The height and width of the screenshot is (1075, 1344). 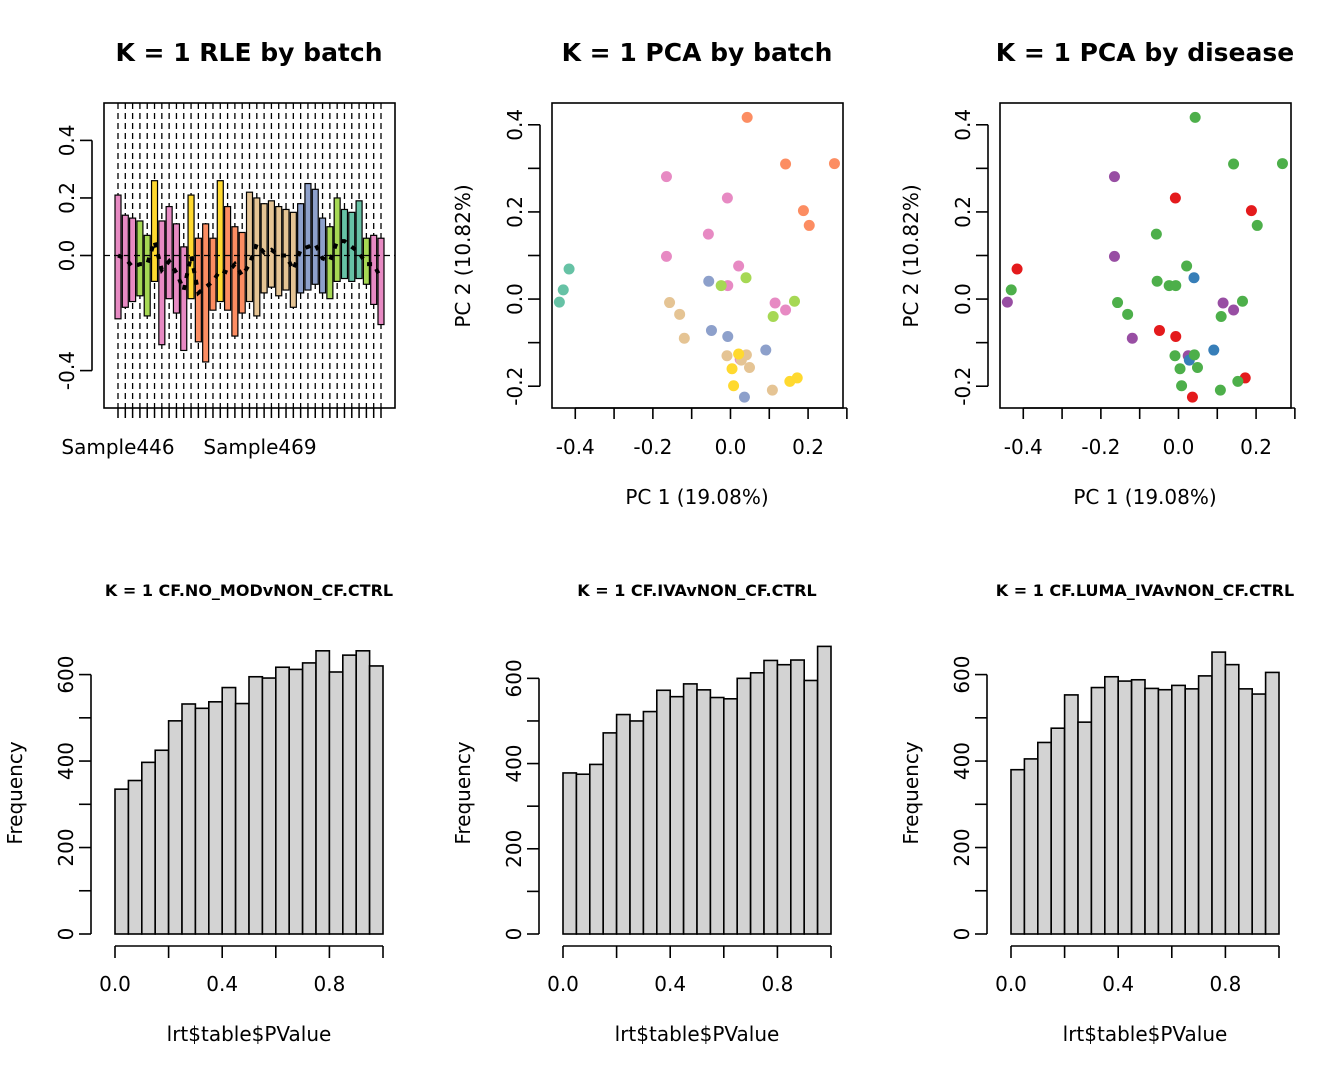 What do you see at coordinates (962, 674) in the screenshot?
I see `hist-3-y-tick-label: 600` at bounding box center [962, 674].